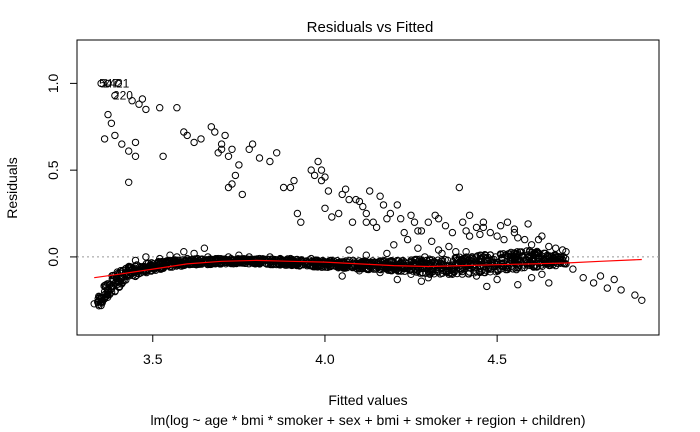 This screenshot has width=700, height=432. What do you see at coordinates (61, 170) in the screenshot?
I see `y-axis: 0.0 0.5 1.0` at bounding box center [61, 170].